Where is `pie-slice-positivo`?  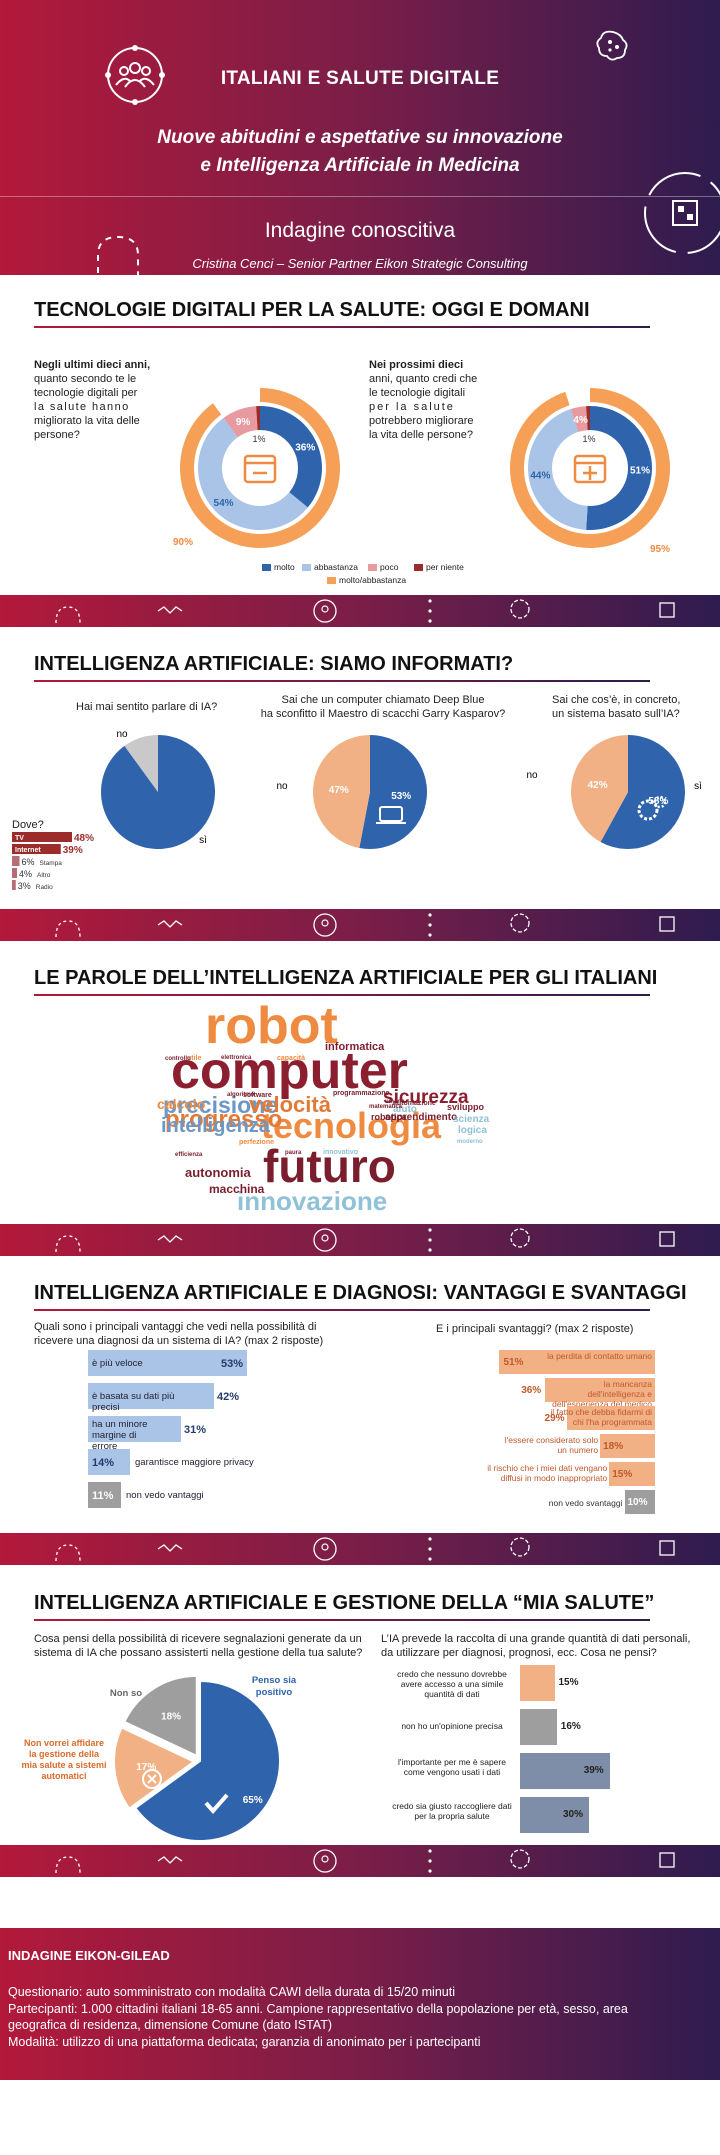
pie-slice-positivo is located at coordinates (207, 1760).